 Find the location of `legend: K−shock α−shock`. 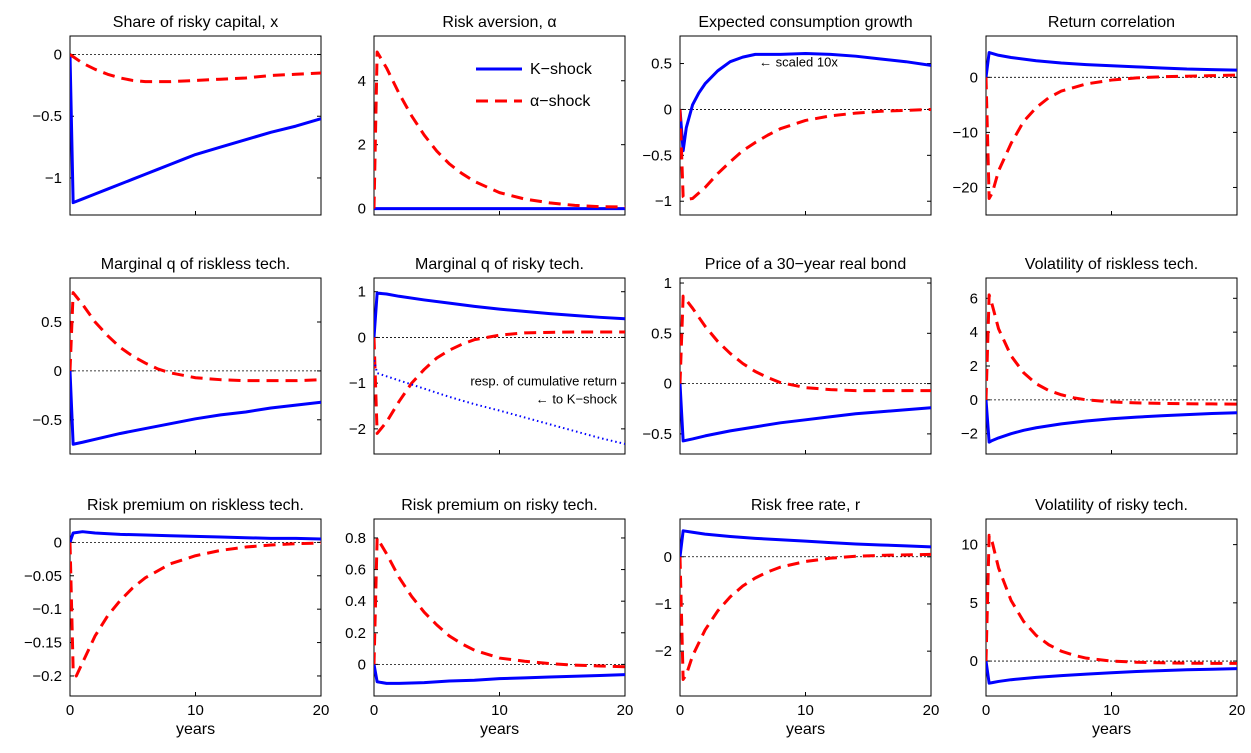

legend: K−shock α−shock is located at coordinates (534, 85).